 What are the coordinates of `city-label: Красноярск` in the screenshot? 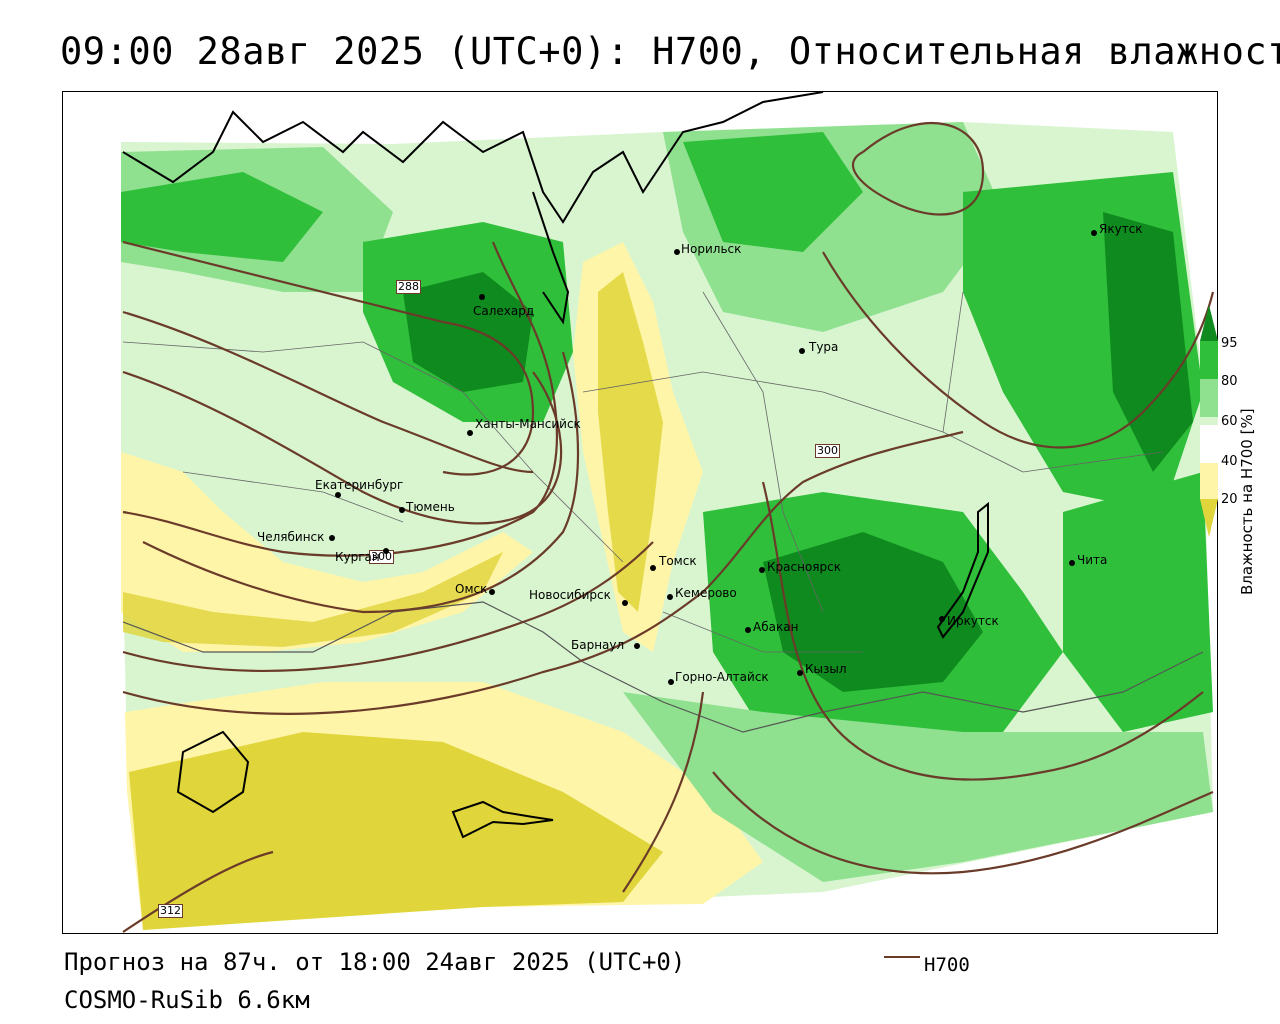 It's located at (804, 567).